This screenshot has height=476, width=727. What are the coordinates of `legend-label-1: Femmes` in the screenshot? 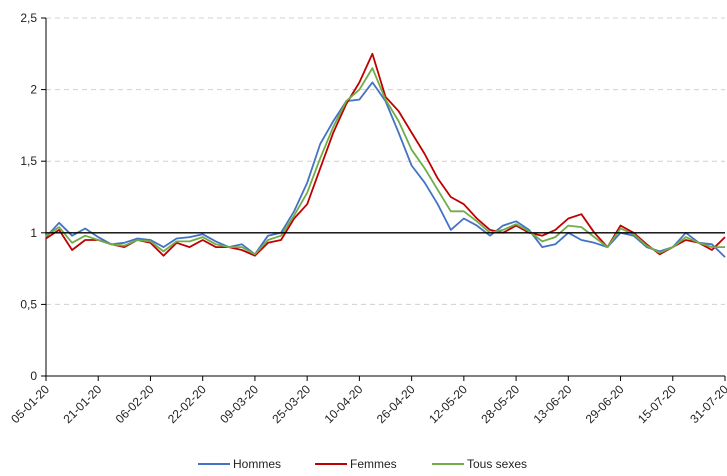 It's located at (373, 464).